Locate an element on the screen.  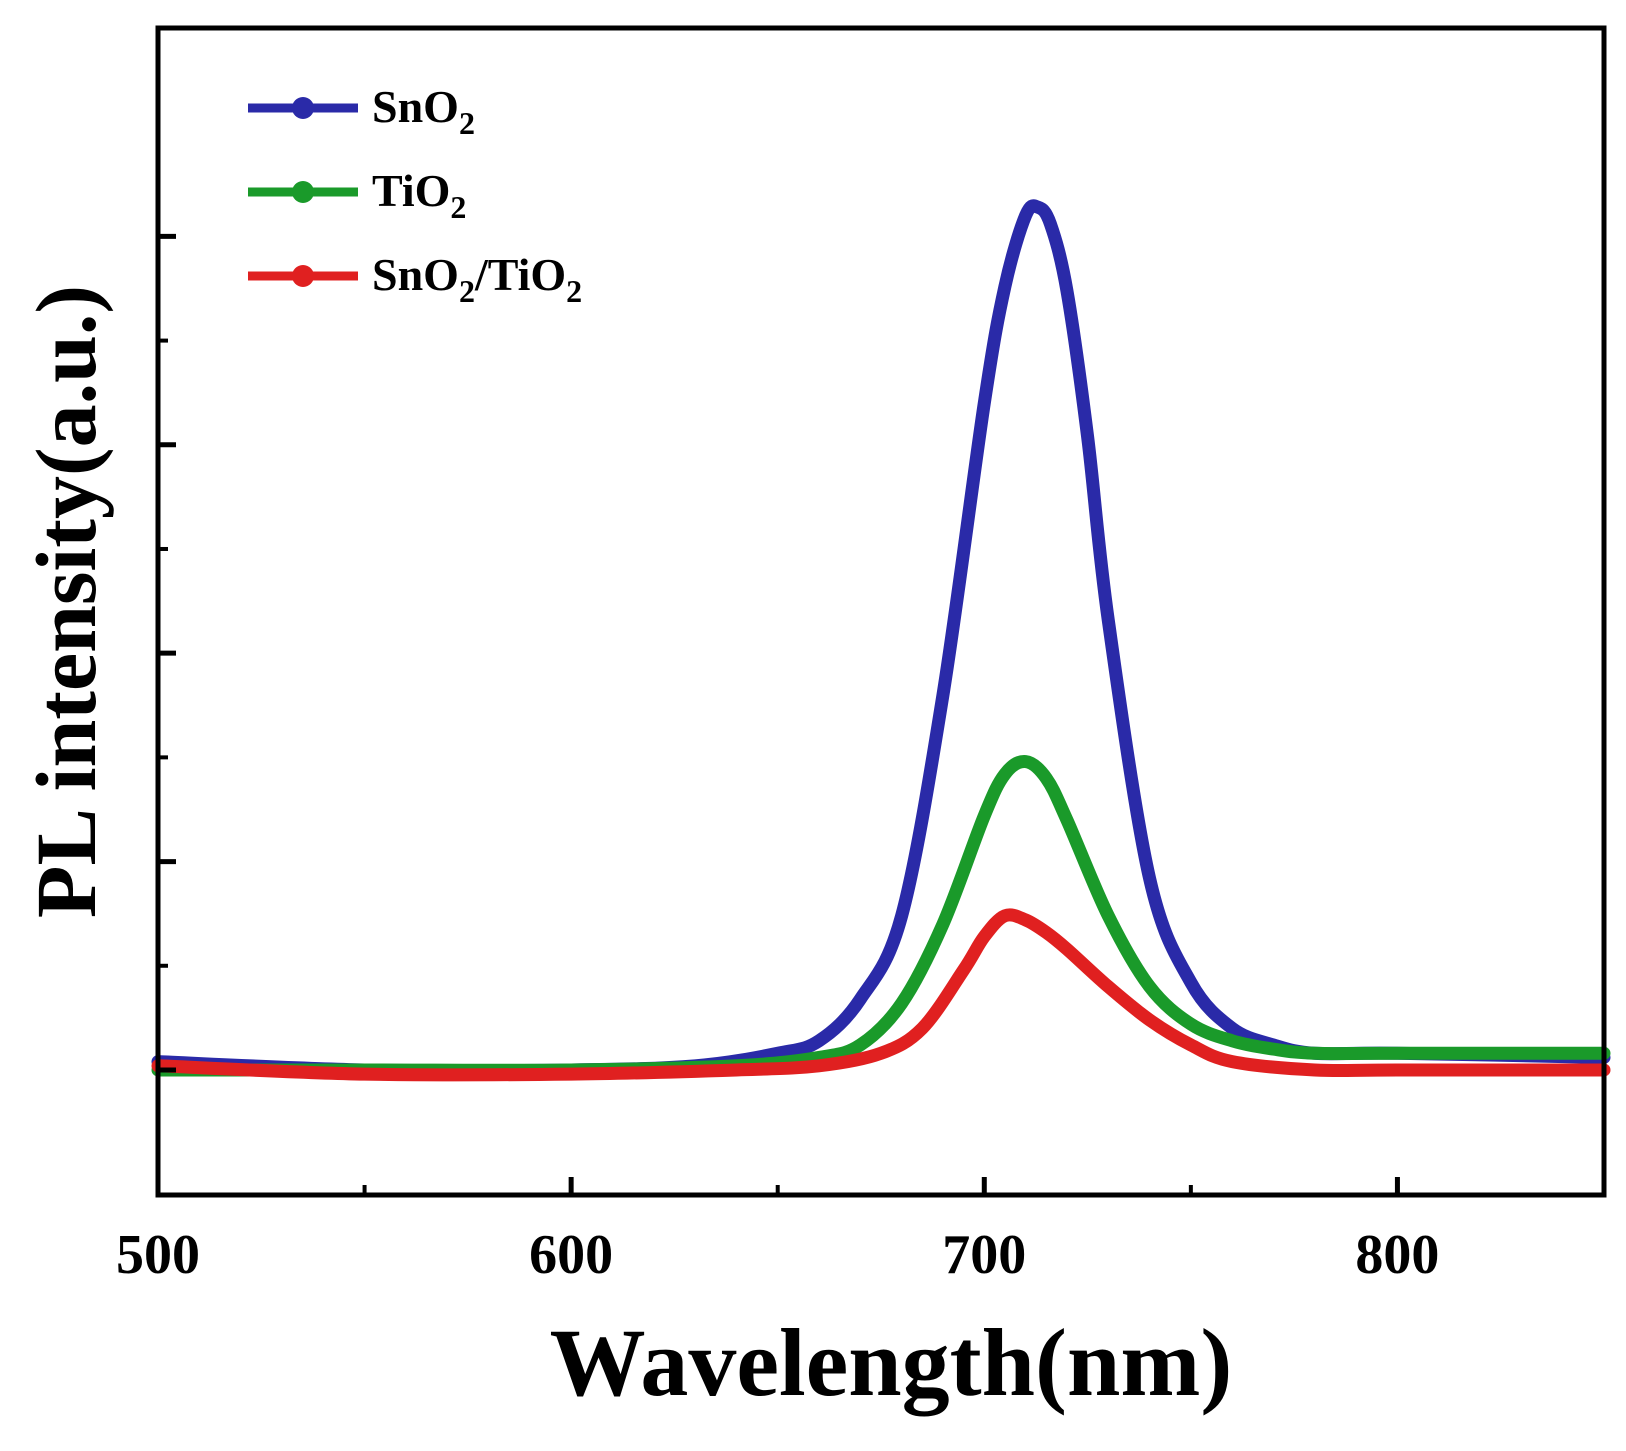
x-axis-title: Wavelength(nm) is located at coordinates (891, 1362).